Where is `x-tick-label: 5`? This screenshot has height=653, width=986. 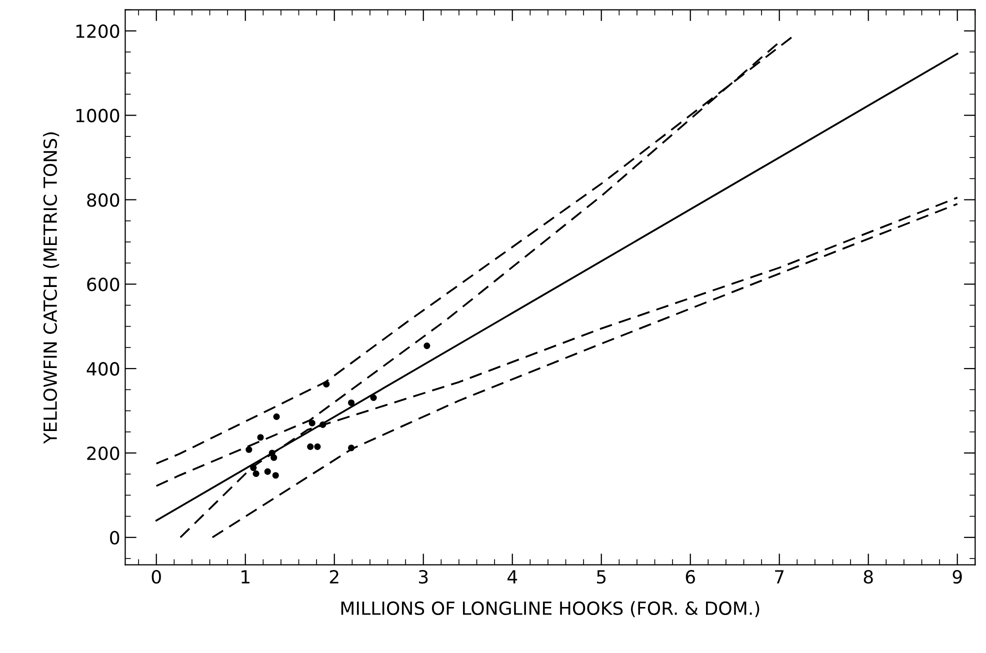 x-tick-label: 5 is located at coordinates (601, 577).